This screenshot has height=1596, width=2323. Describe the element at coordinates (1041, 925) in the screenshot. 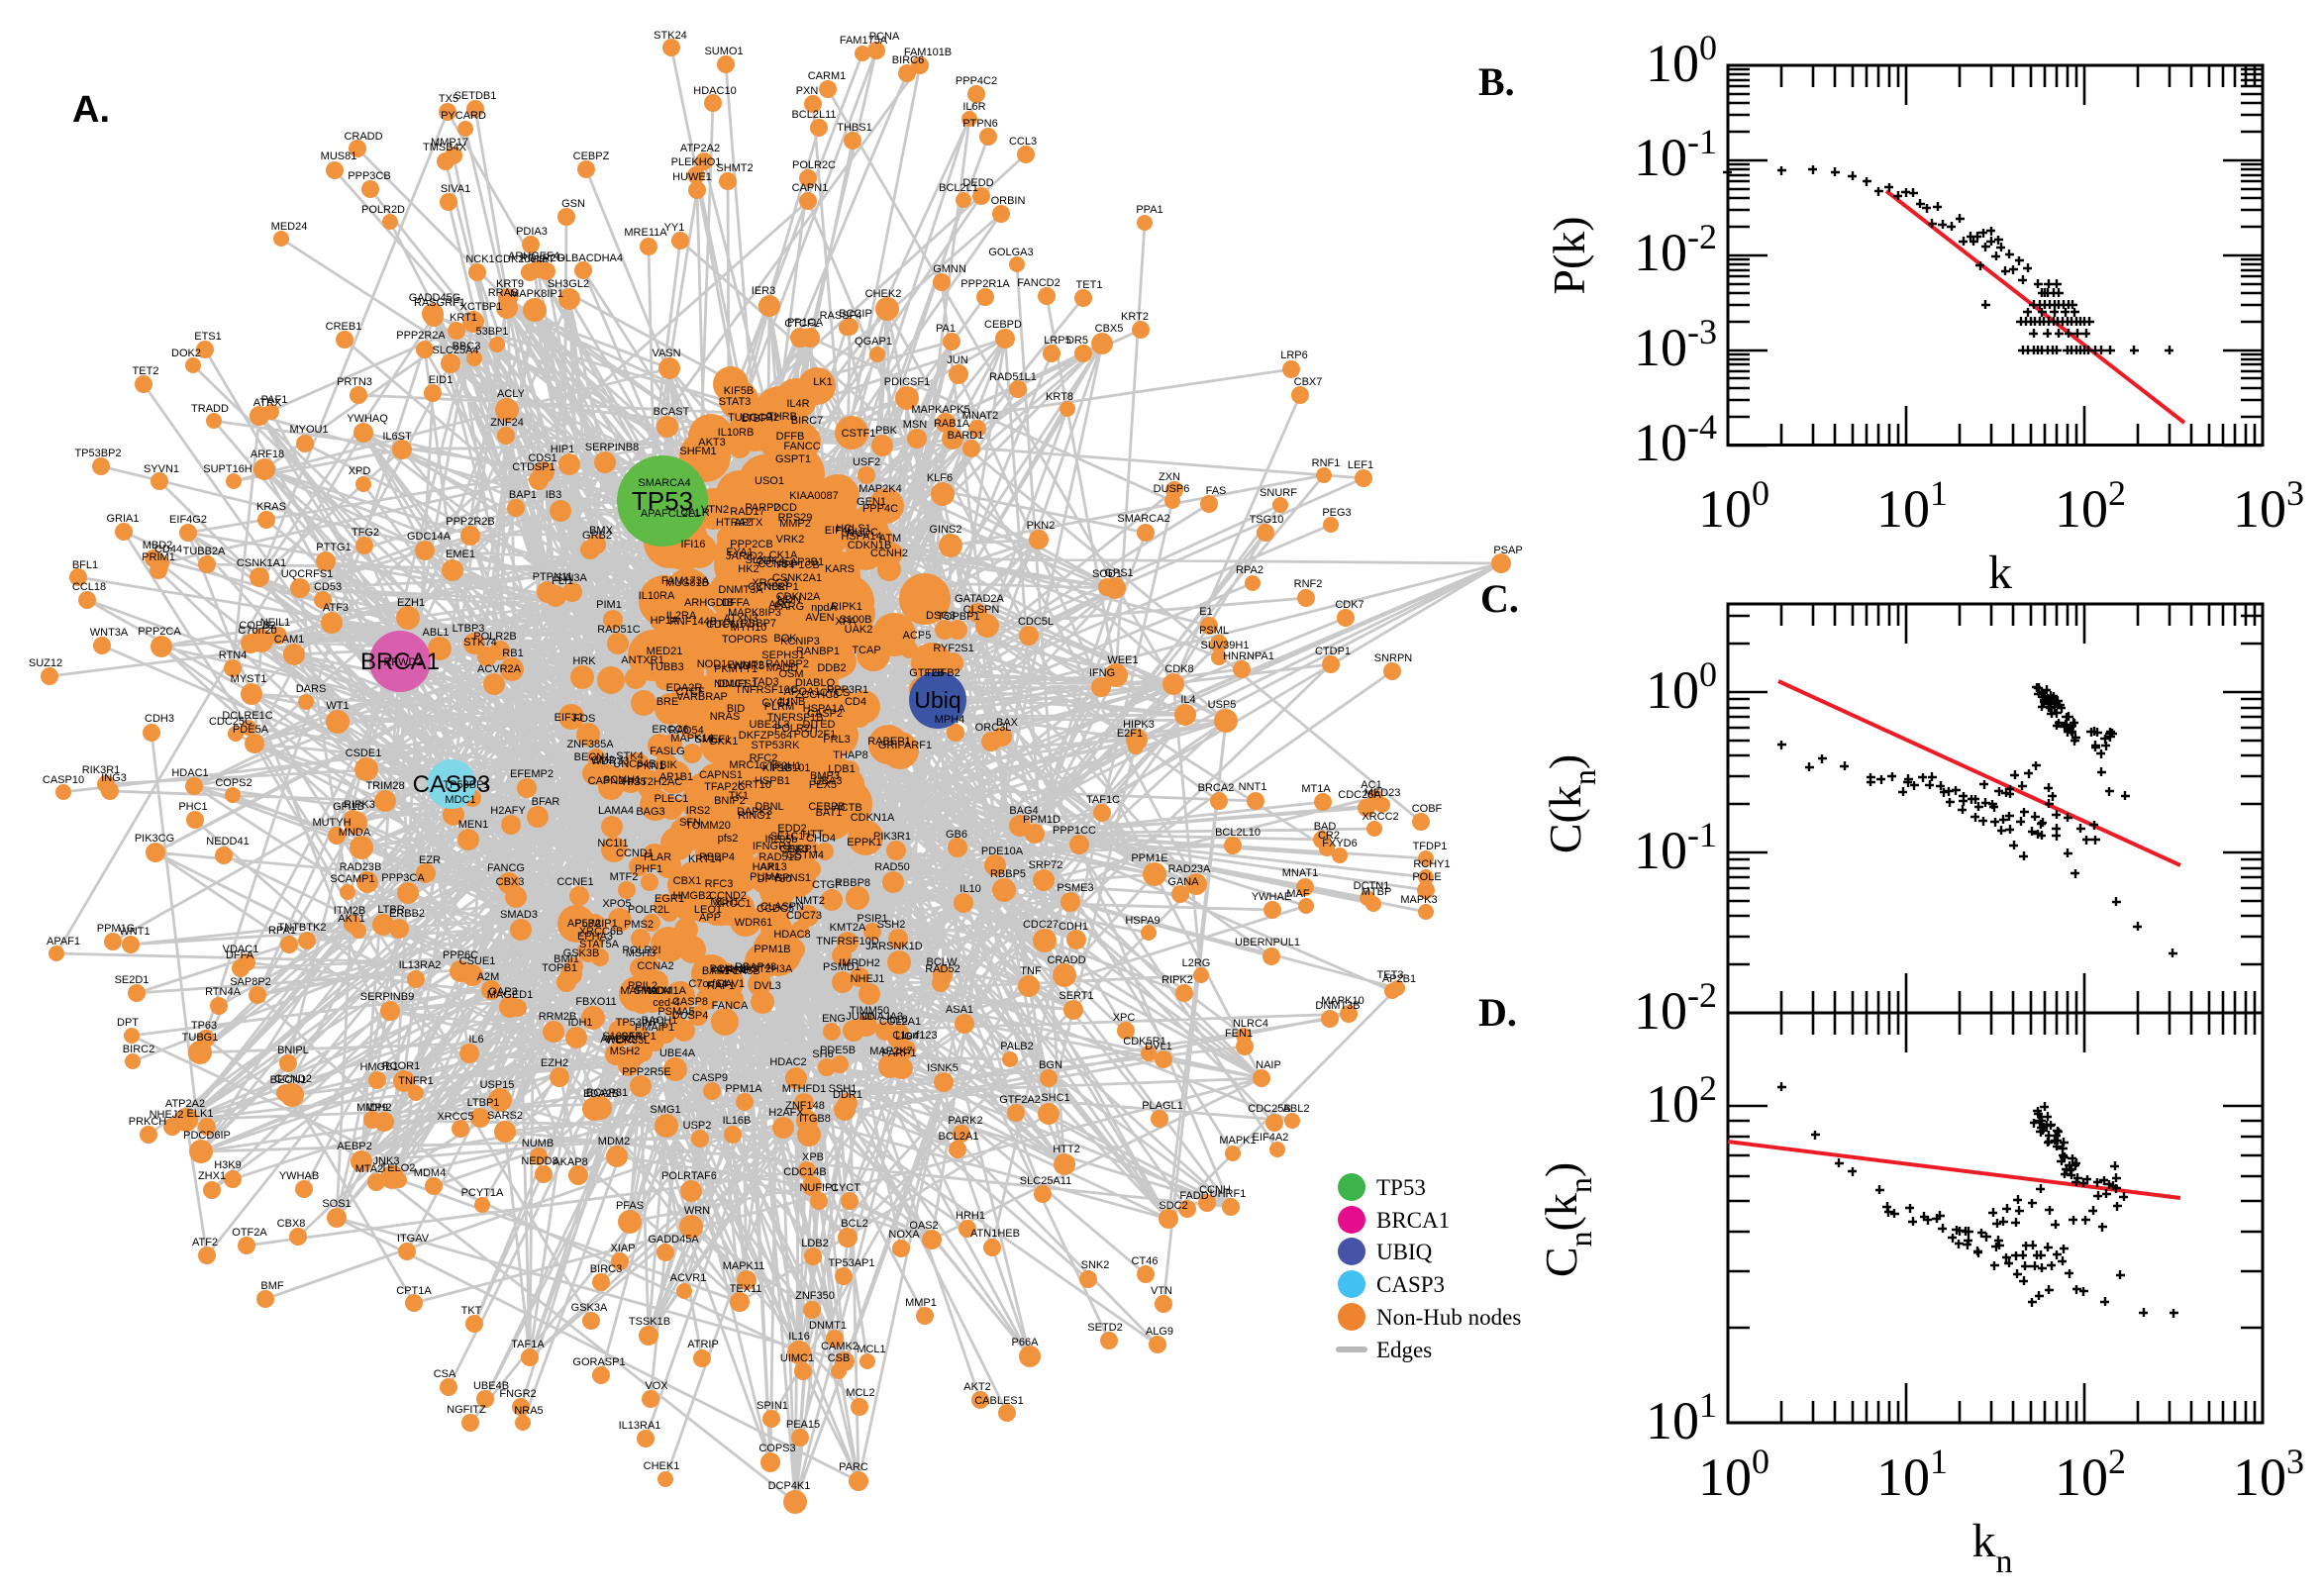

I see `svg-text: CDC27` at that location.